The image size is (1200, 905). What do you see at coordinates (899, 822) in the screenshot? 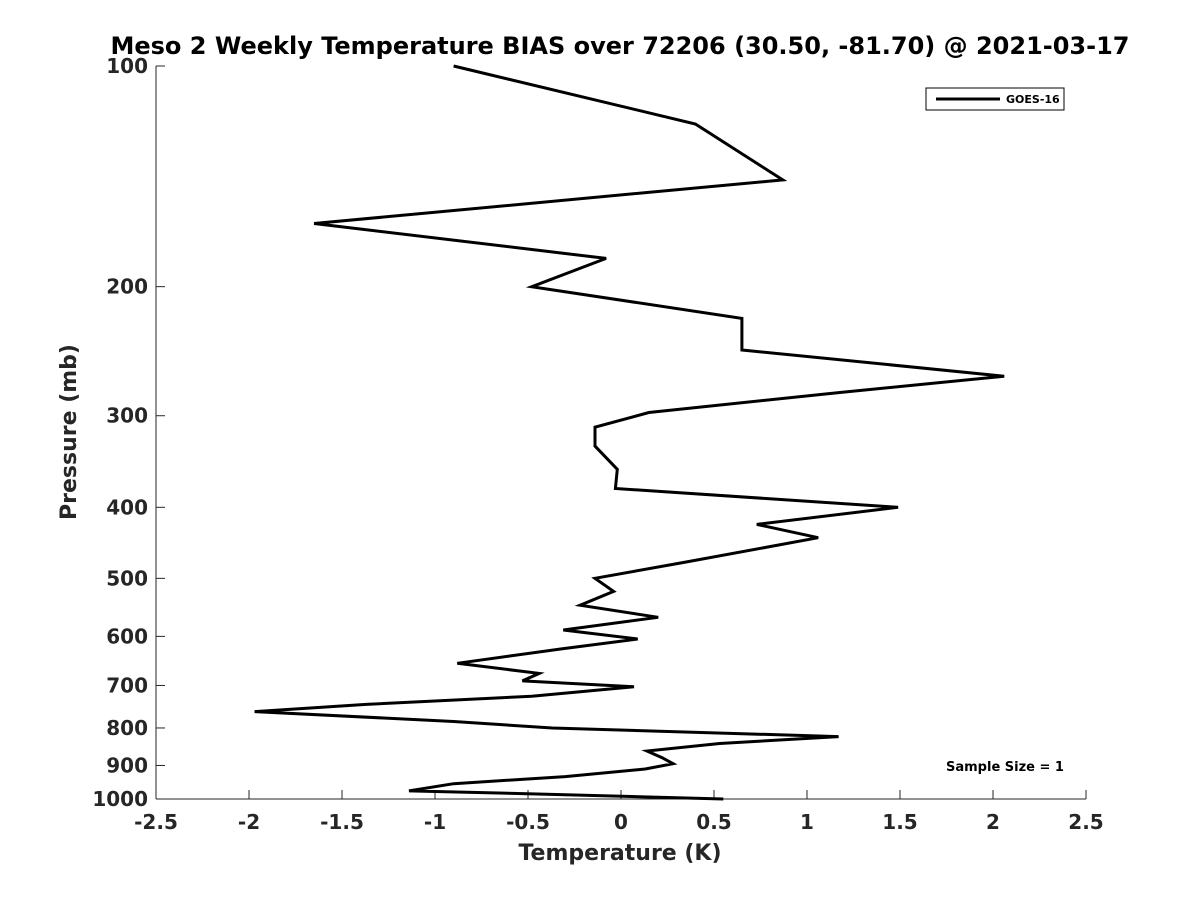
I see `x-tick-label: 1.5` at bounding box center [899, 822].